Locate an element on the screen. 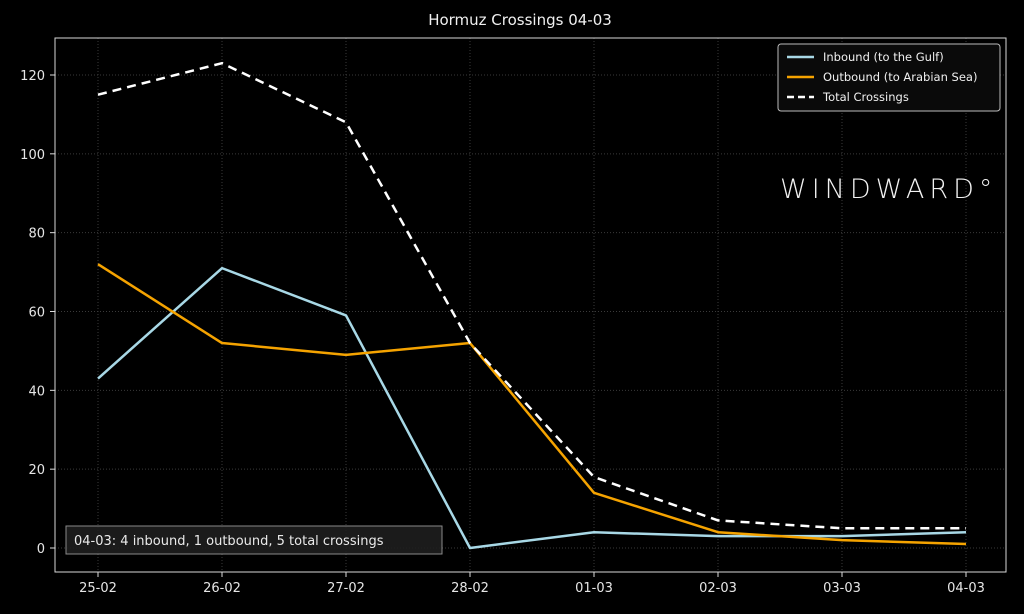 The height and width of the screenshot is (614, 1024). y-axis: 0 20 40 60 80 100 120 is located at coordinates (37, 313).